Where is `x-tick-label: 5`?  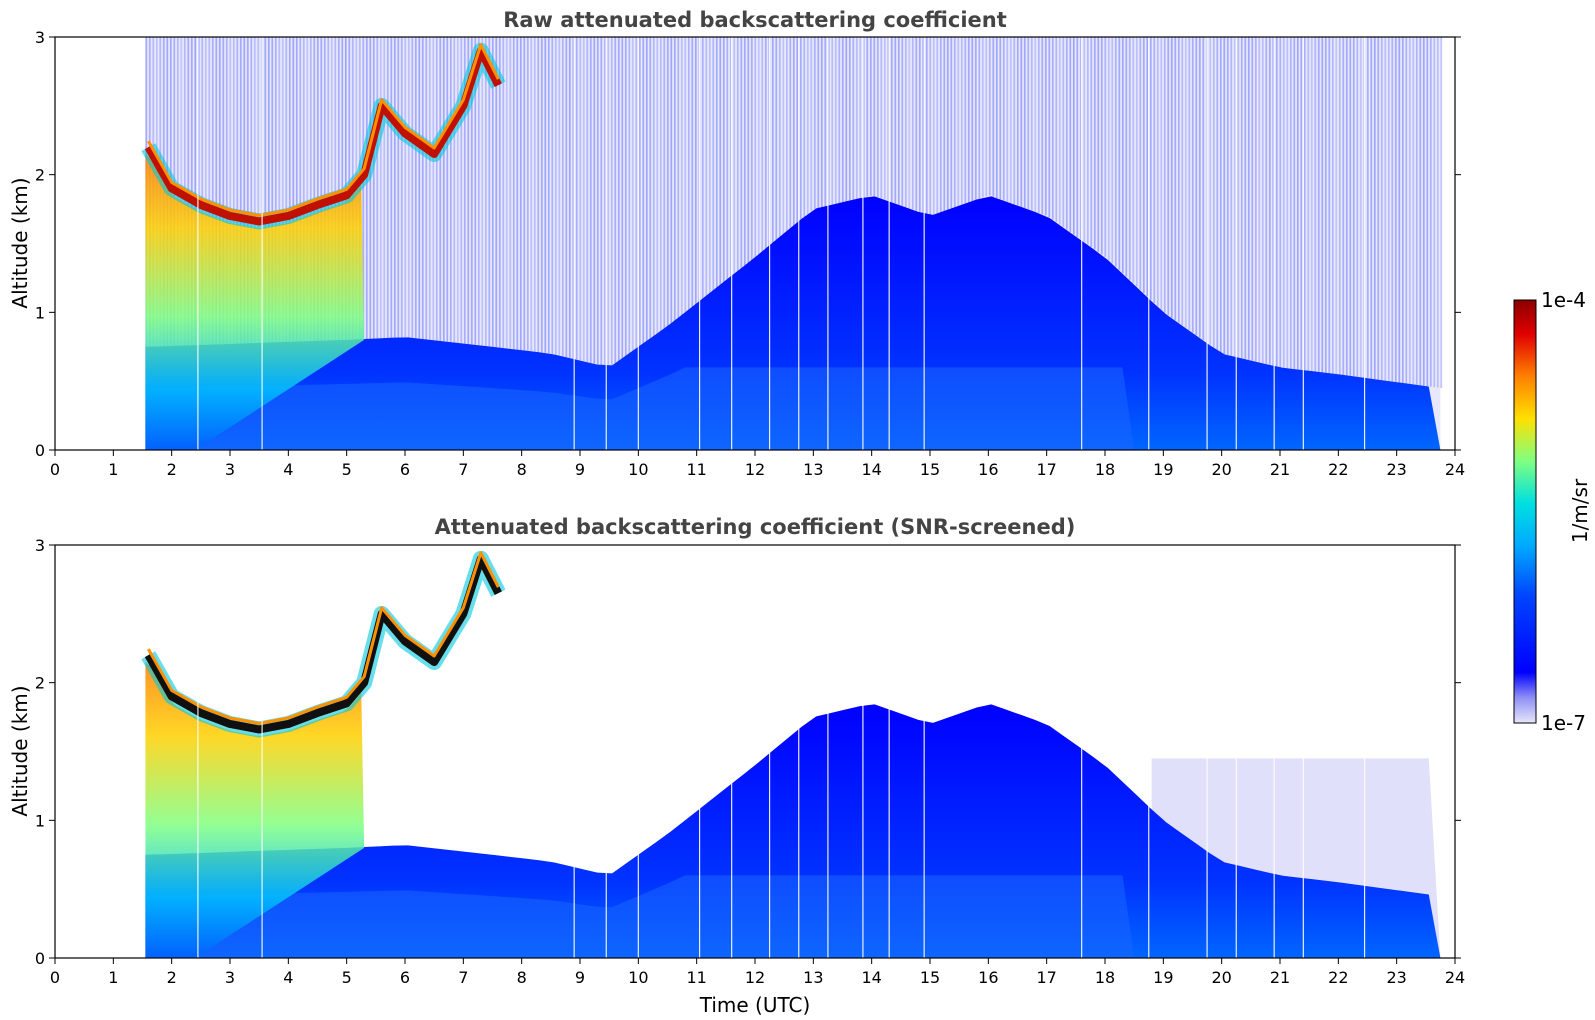 x-tick-label: 5 is located at coordinates (347, 977).